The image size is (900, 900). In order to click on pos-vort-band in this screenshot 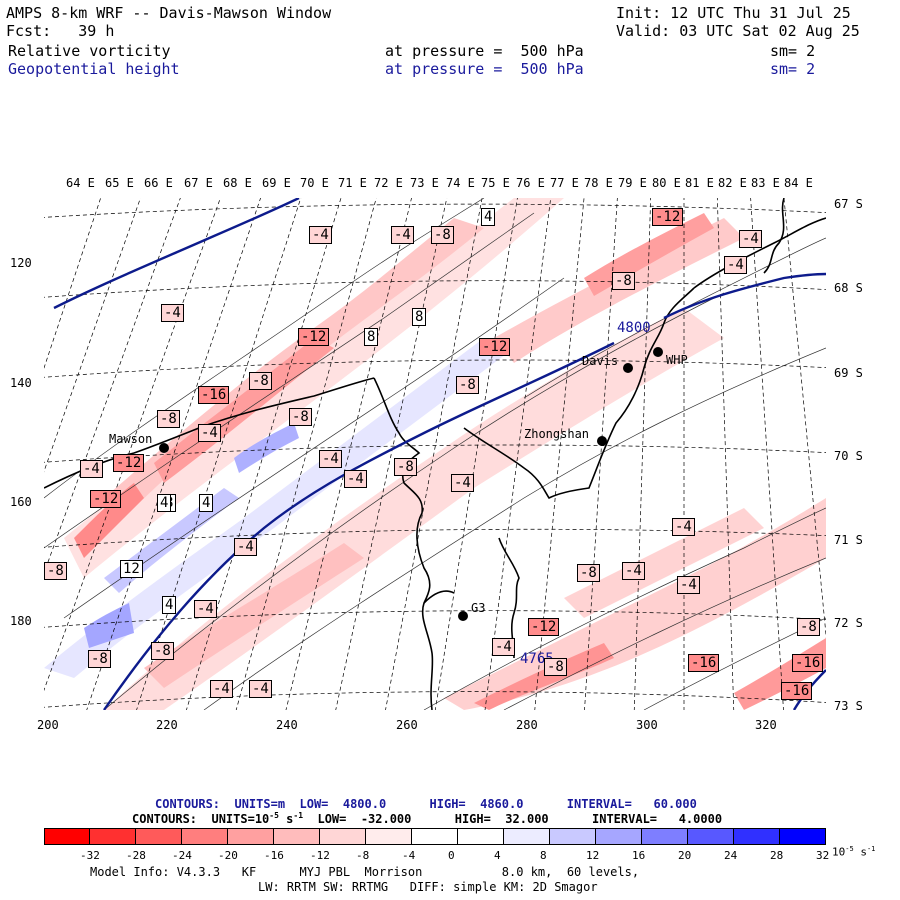, I will do `click(266, 448)`.